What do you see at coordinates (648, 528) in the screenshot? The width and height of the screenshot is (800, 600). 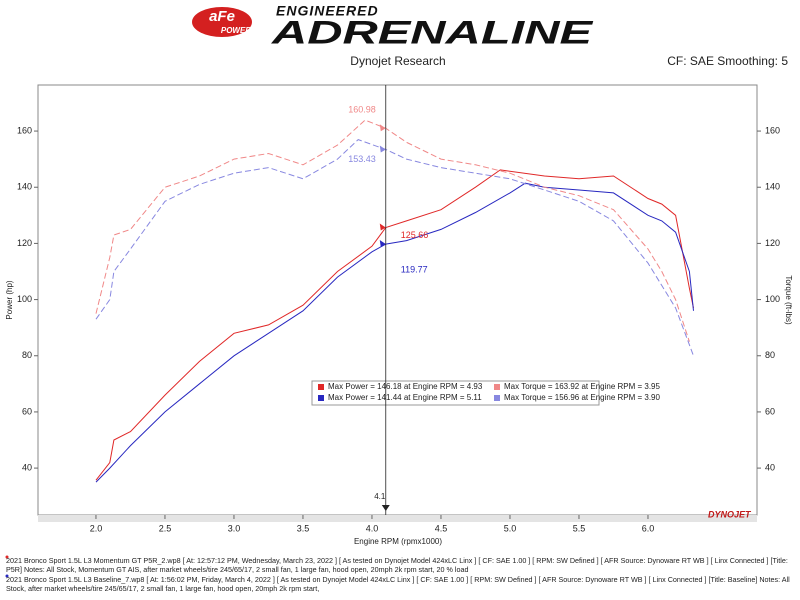 I see `x-tick-label: 6.0` at bounding box center [648, 528].